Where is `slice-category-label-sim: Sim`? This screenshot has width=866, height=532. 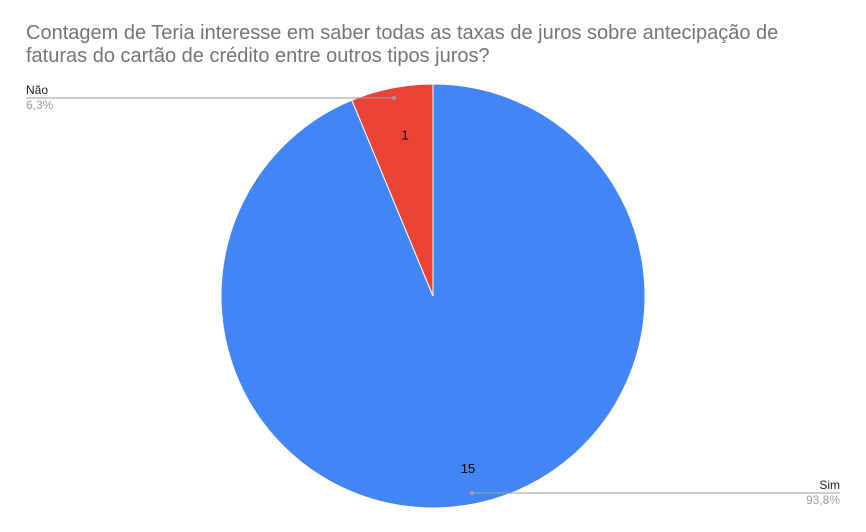 slice-category-label-sim: Sim is located at coordinates (829, 485).